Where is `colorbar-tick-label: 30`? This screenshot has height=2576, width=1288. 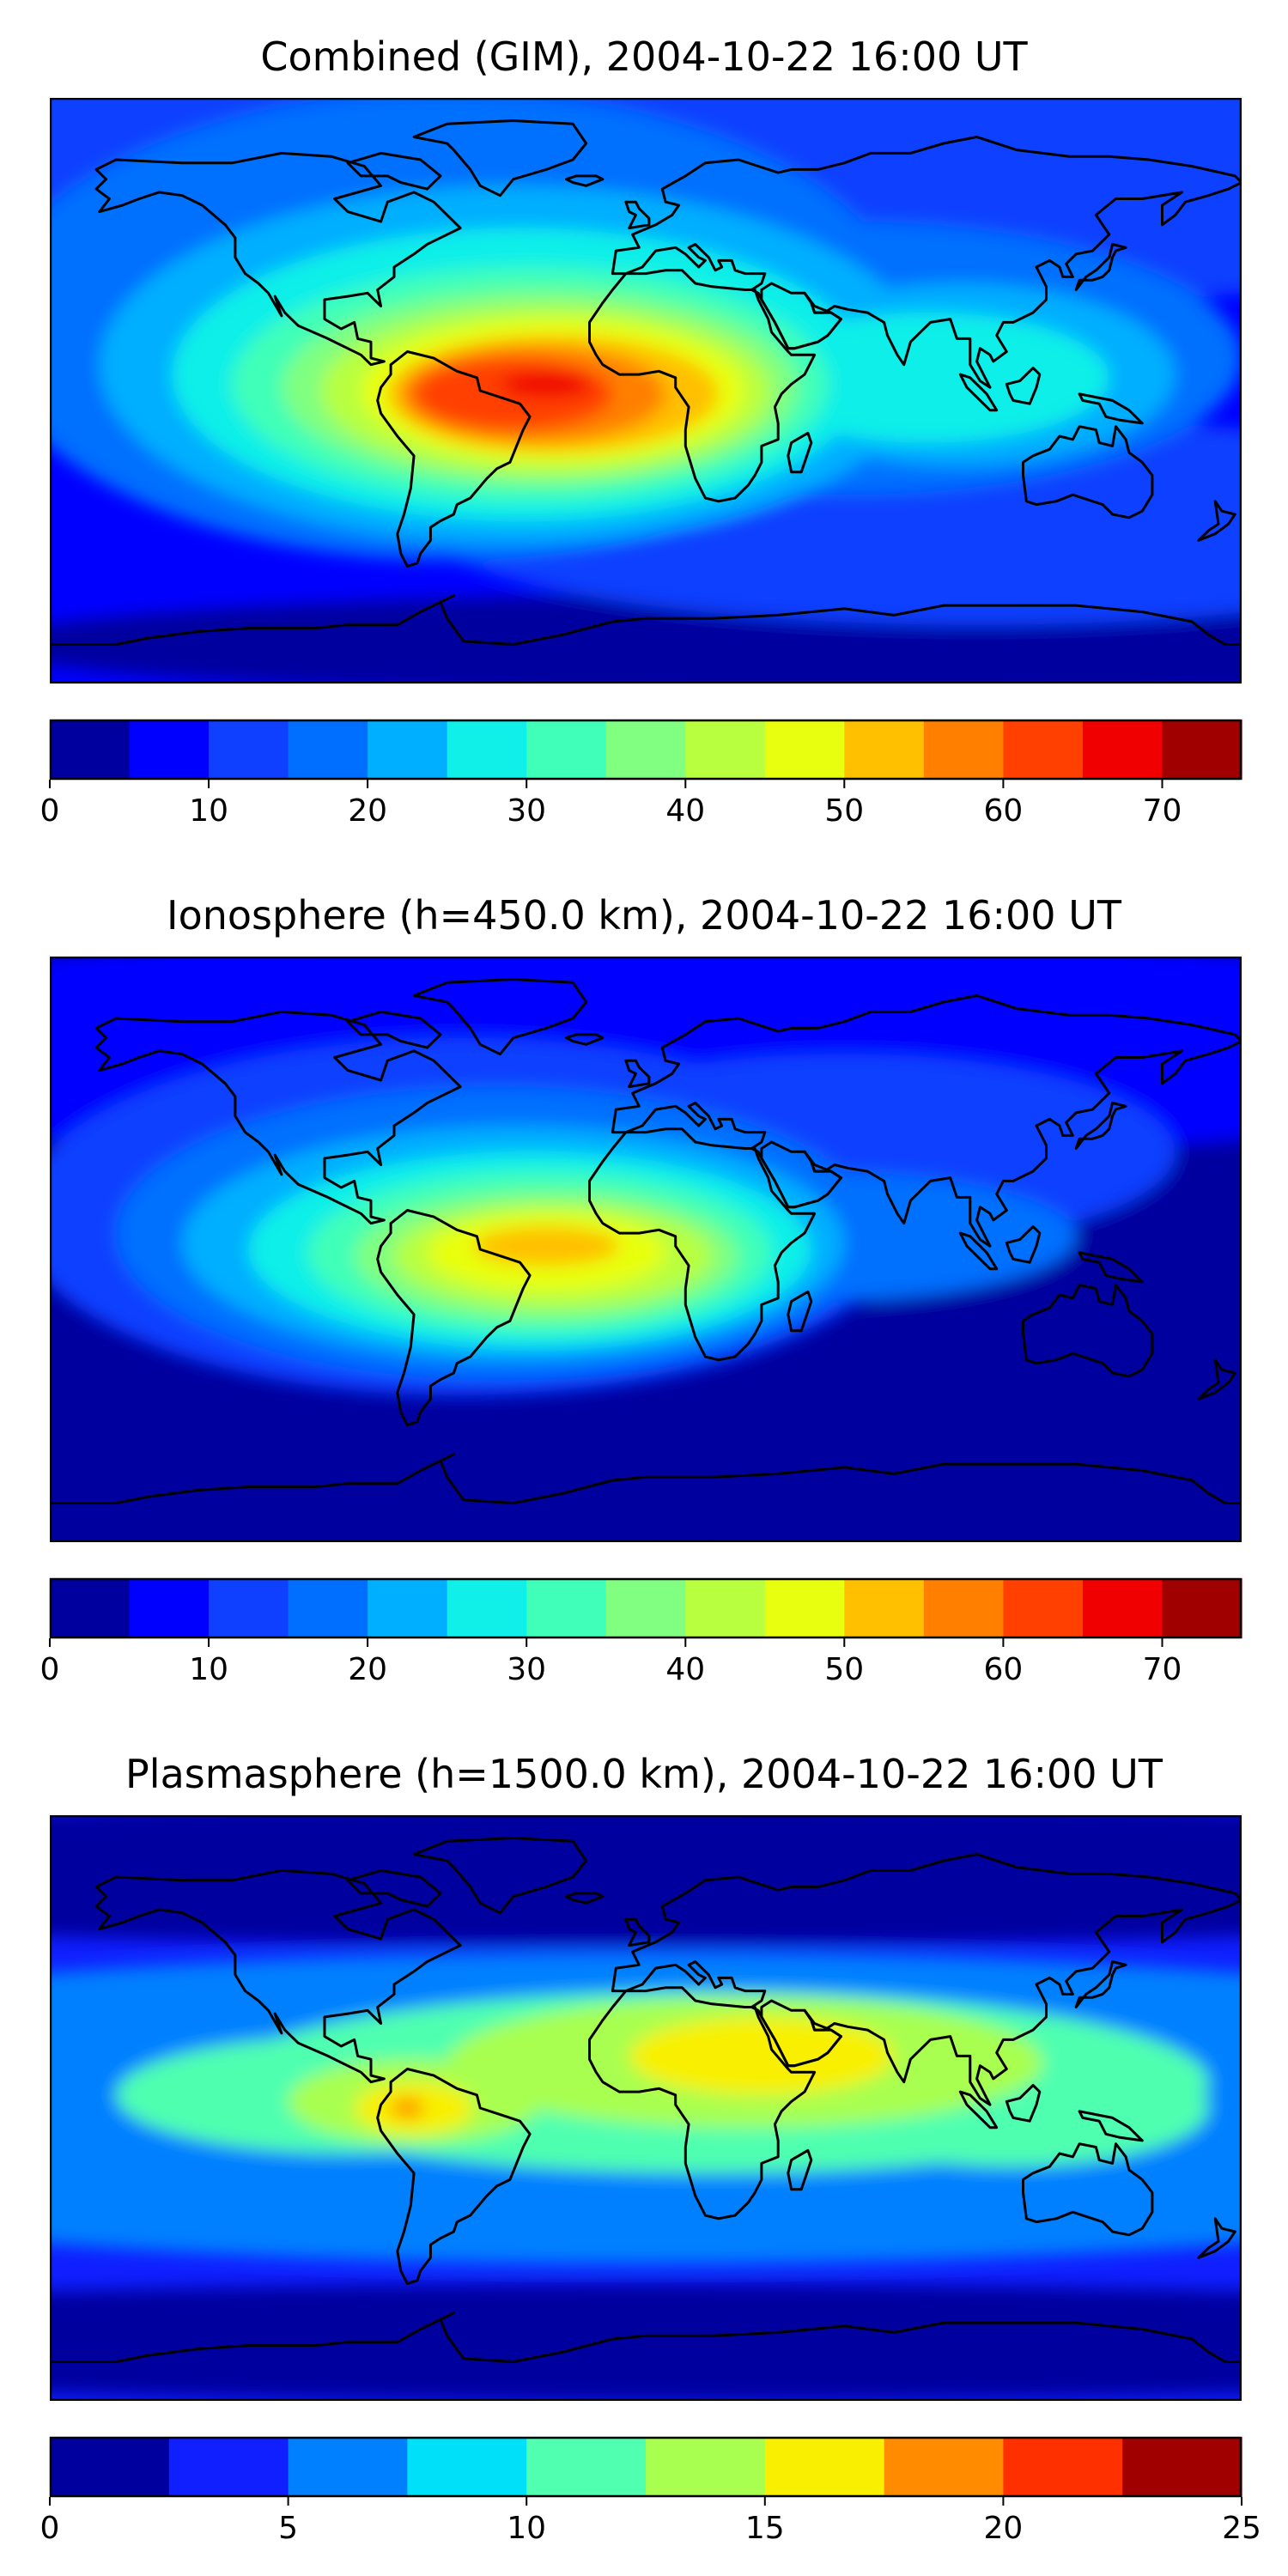 colorbar-tick-label: 30 is located at coordinates (526, 1670).